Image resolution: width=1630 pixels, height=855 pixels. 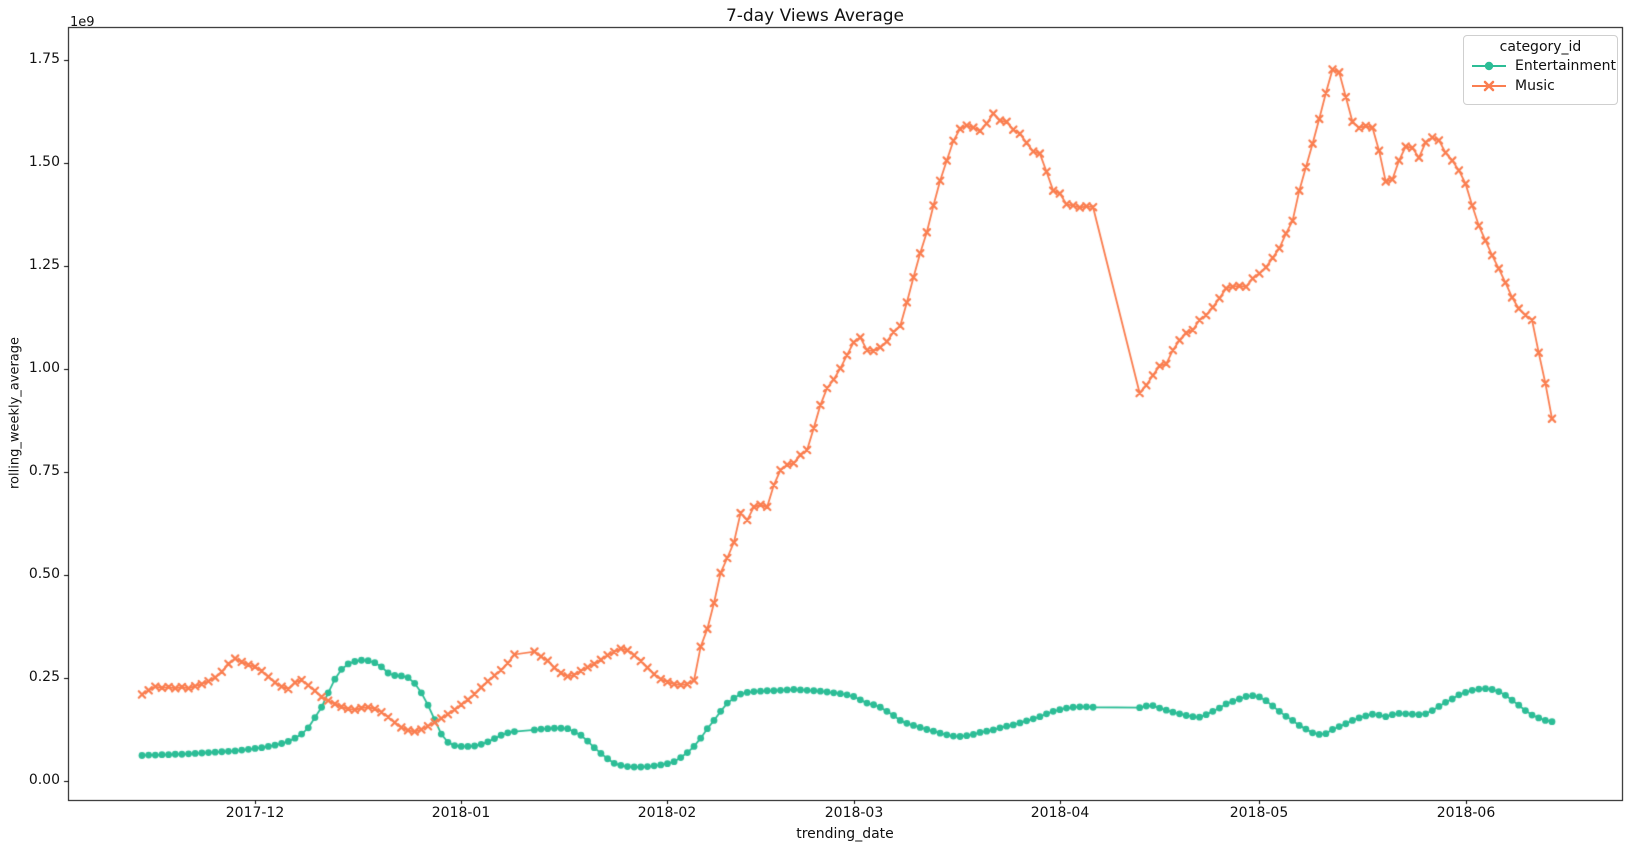 I want to click on legend-entry-label: Entertainment, so click(x=1566, y=66).